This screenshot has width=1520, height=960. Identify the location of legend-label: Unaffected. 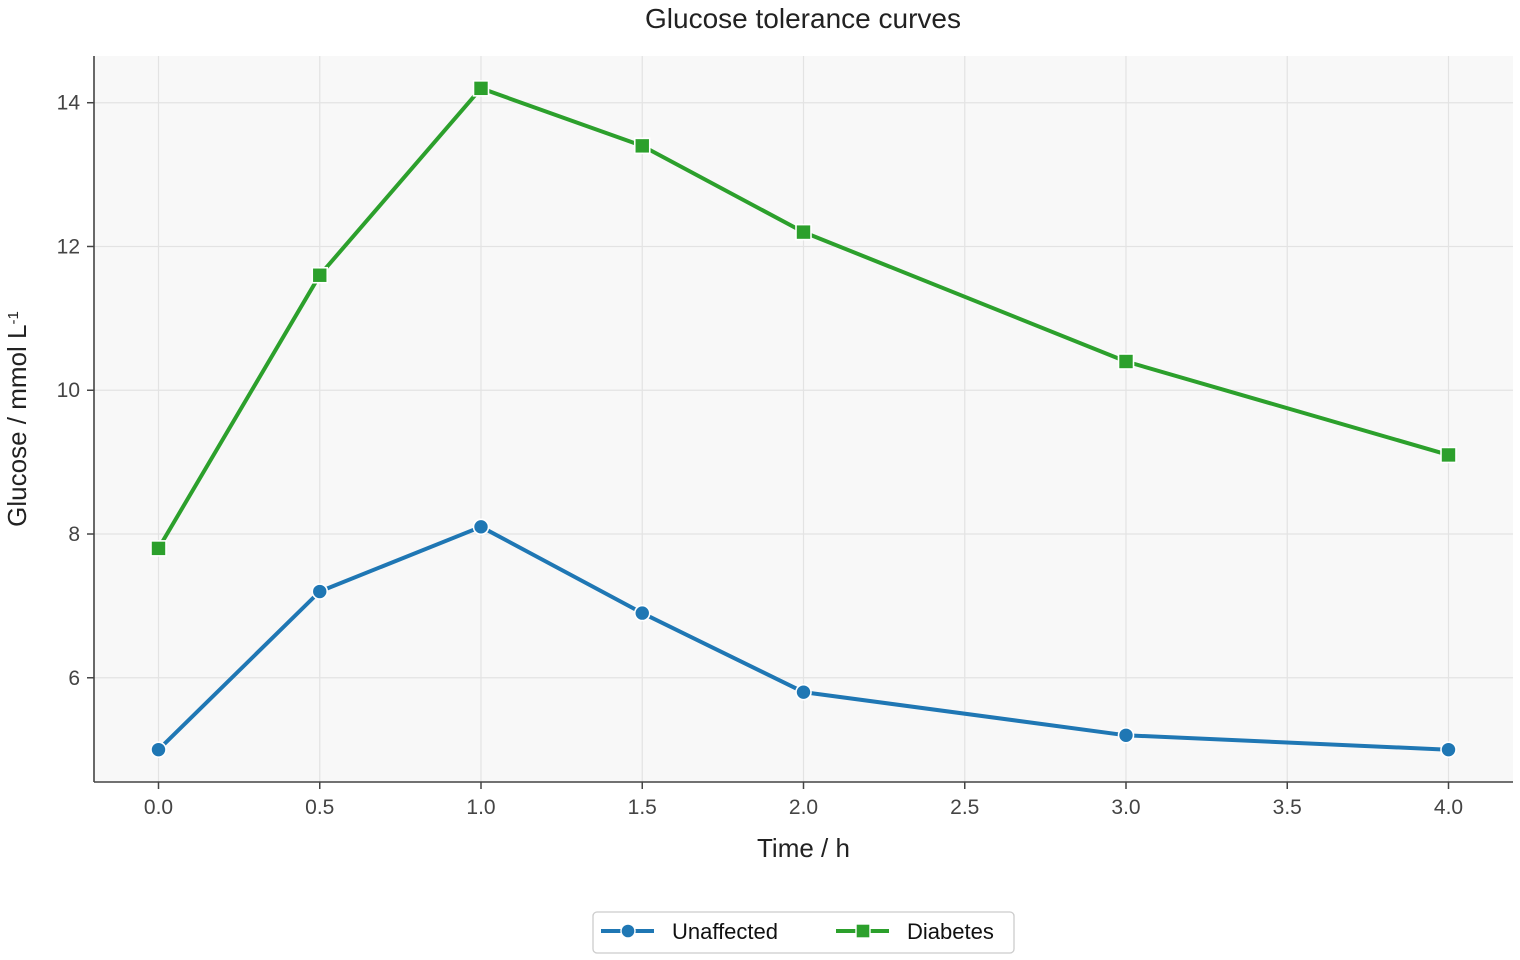
(725, 931).